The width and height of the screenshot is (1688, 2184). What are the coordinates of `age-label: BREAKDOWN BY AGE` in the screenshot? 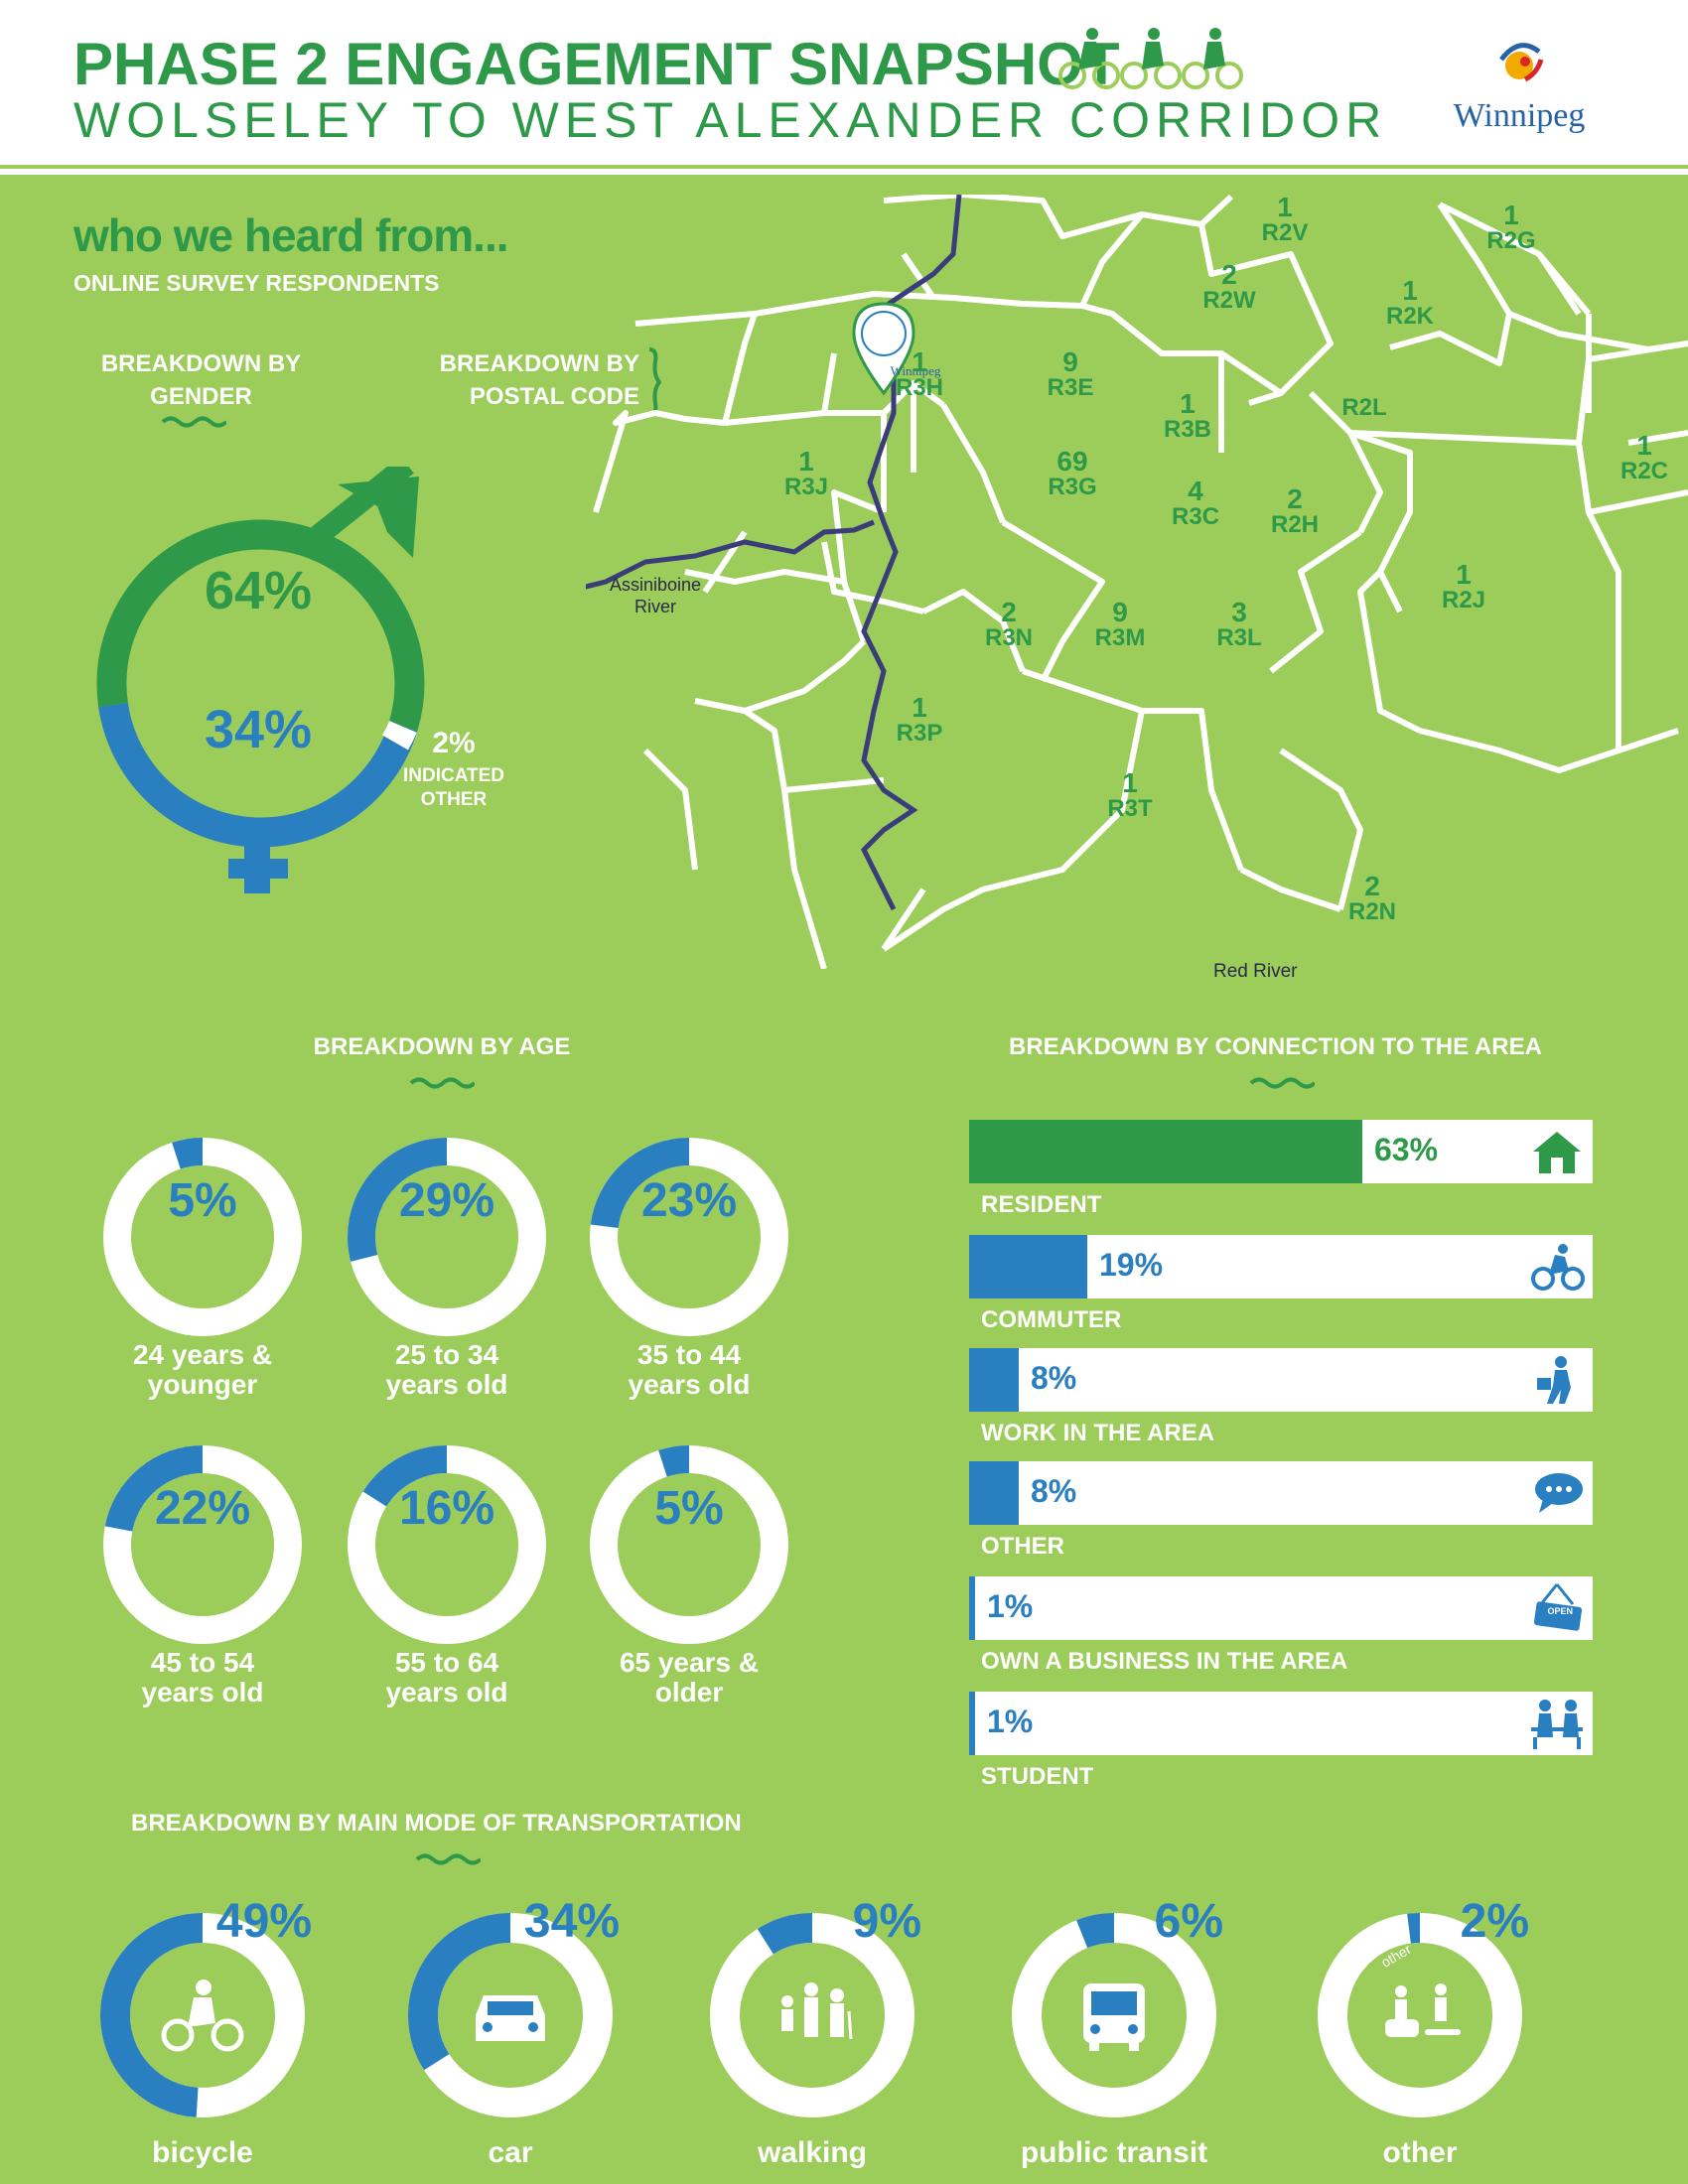 It's located at (442, 1046).